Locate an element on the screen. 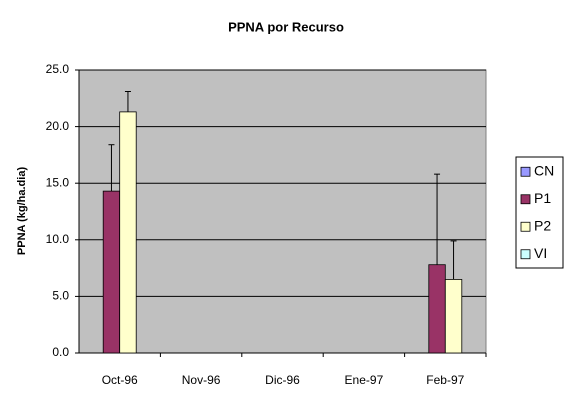  y-axis-label: PPNA (kg/ha.dia) is located at coordinates (22, 211).